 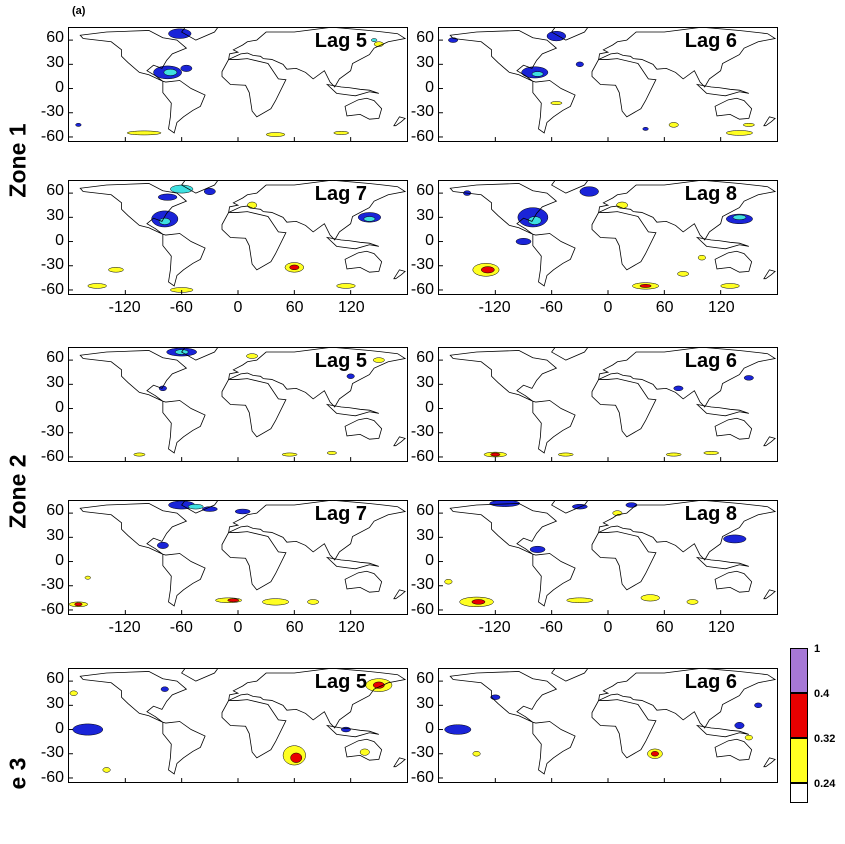 I want to click on colorbar-label: 0.4, so click(x=822, y=694).